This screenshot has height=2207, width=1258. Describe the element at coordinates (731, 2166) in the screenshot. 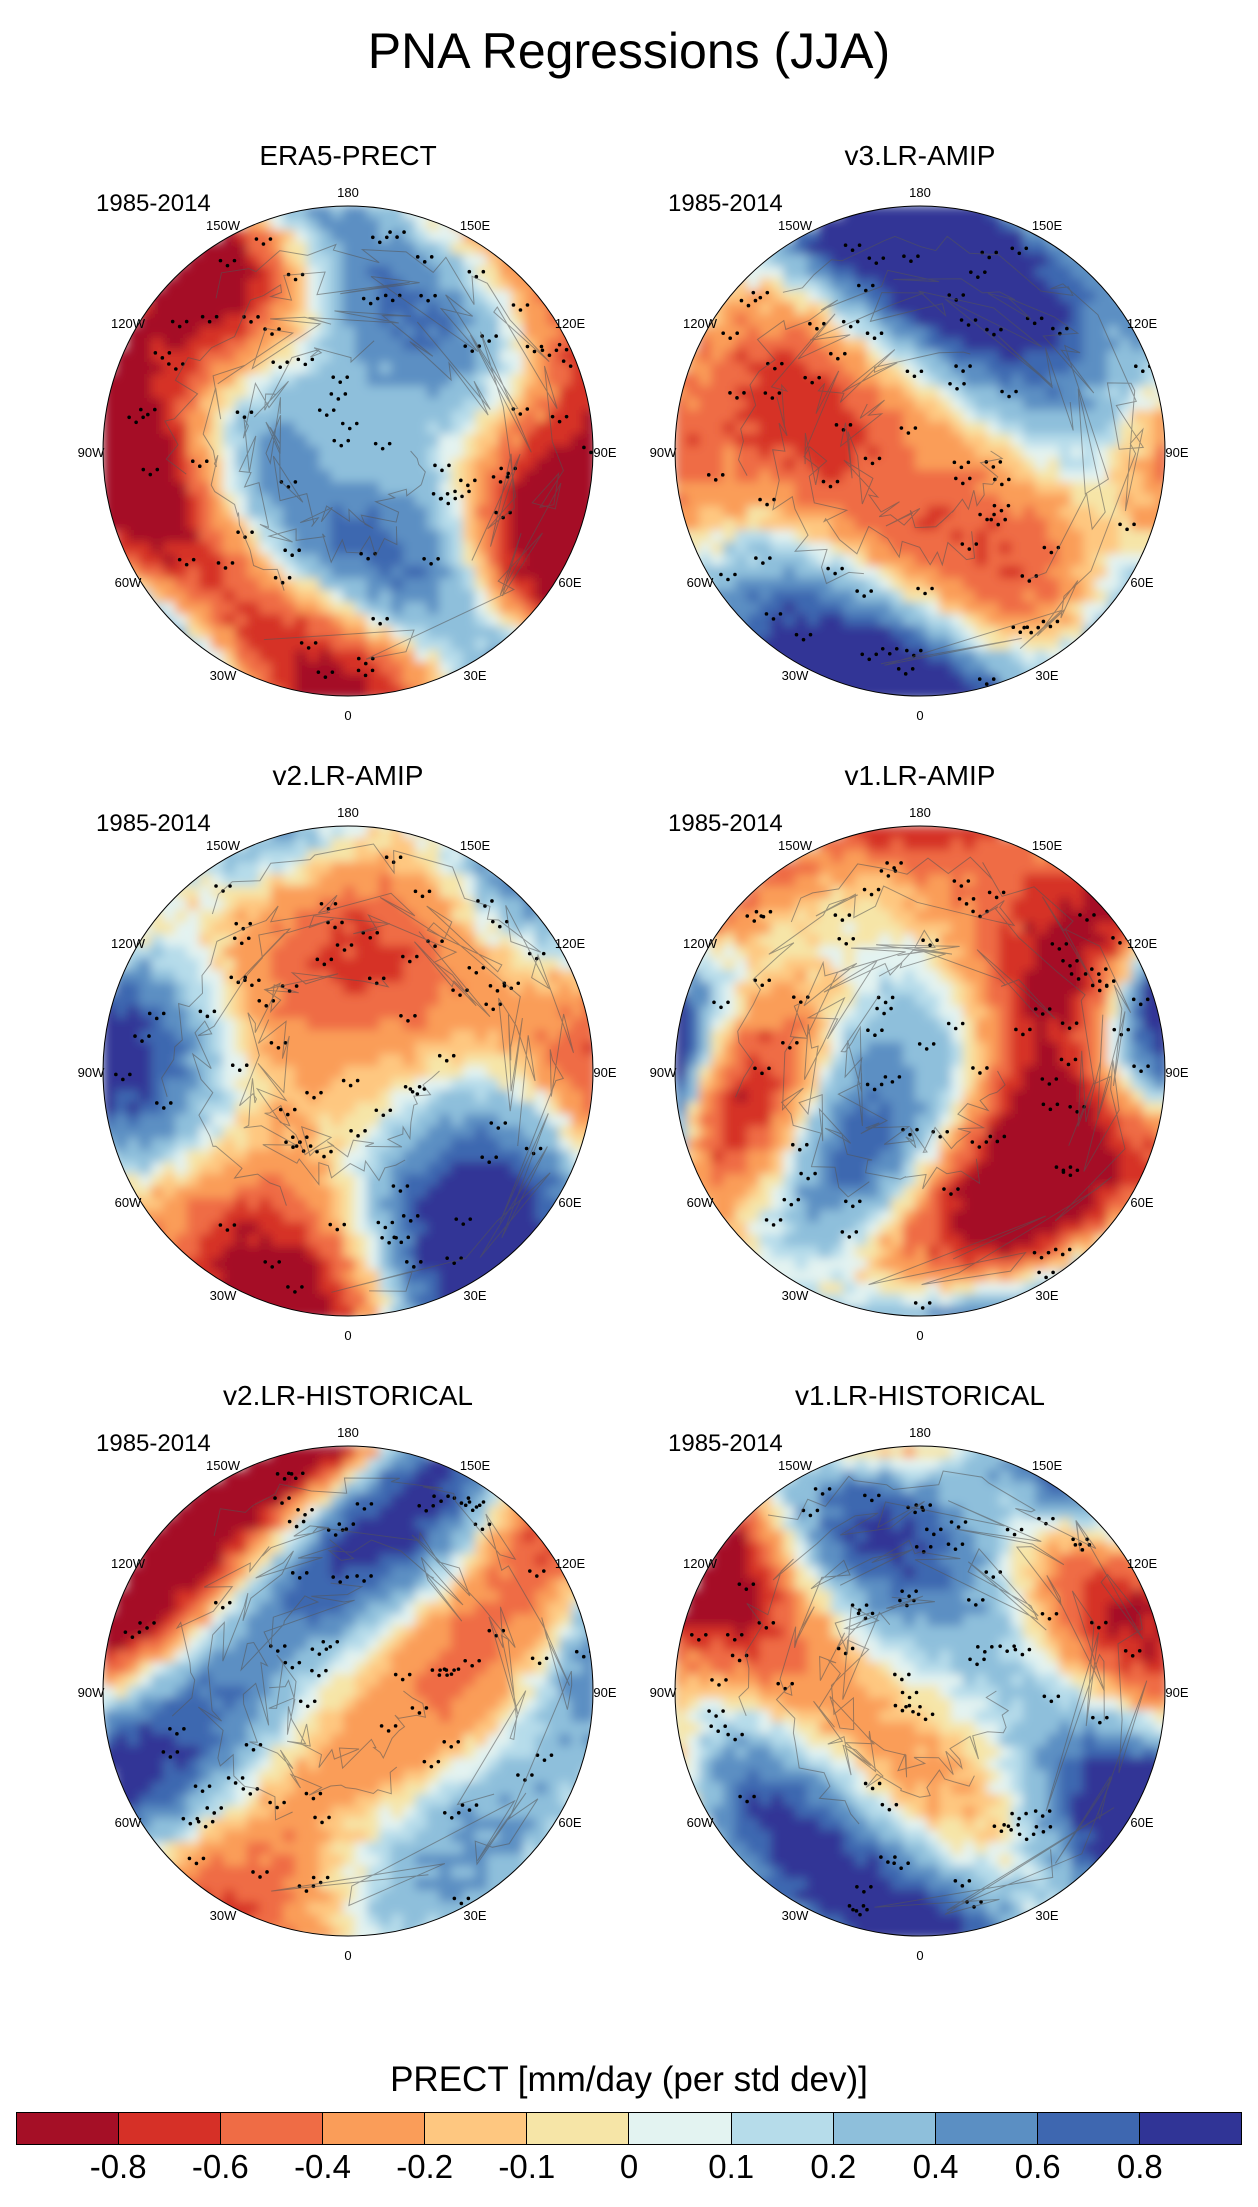

I see `colorbar-tick-label: 0.1` at that location.